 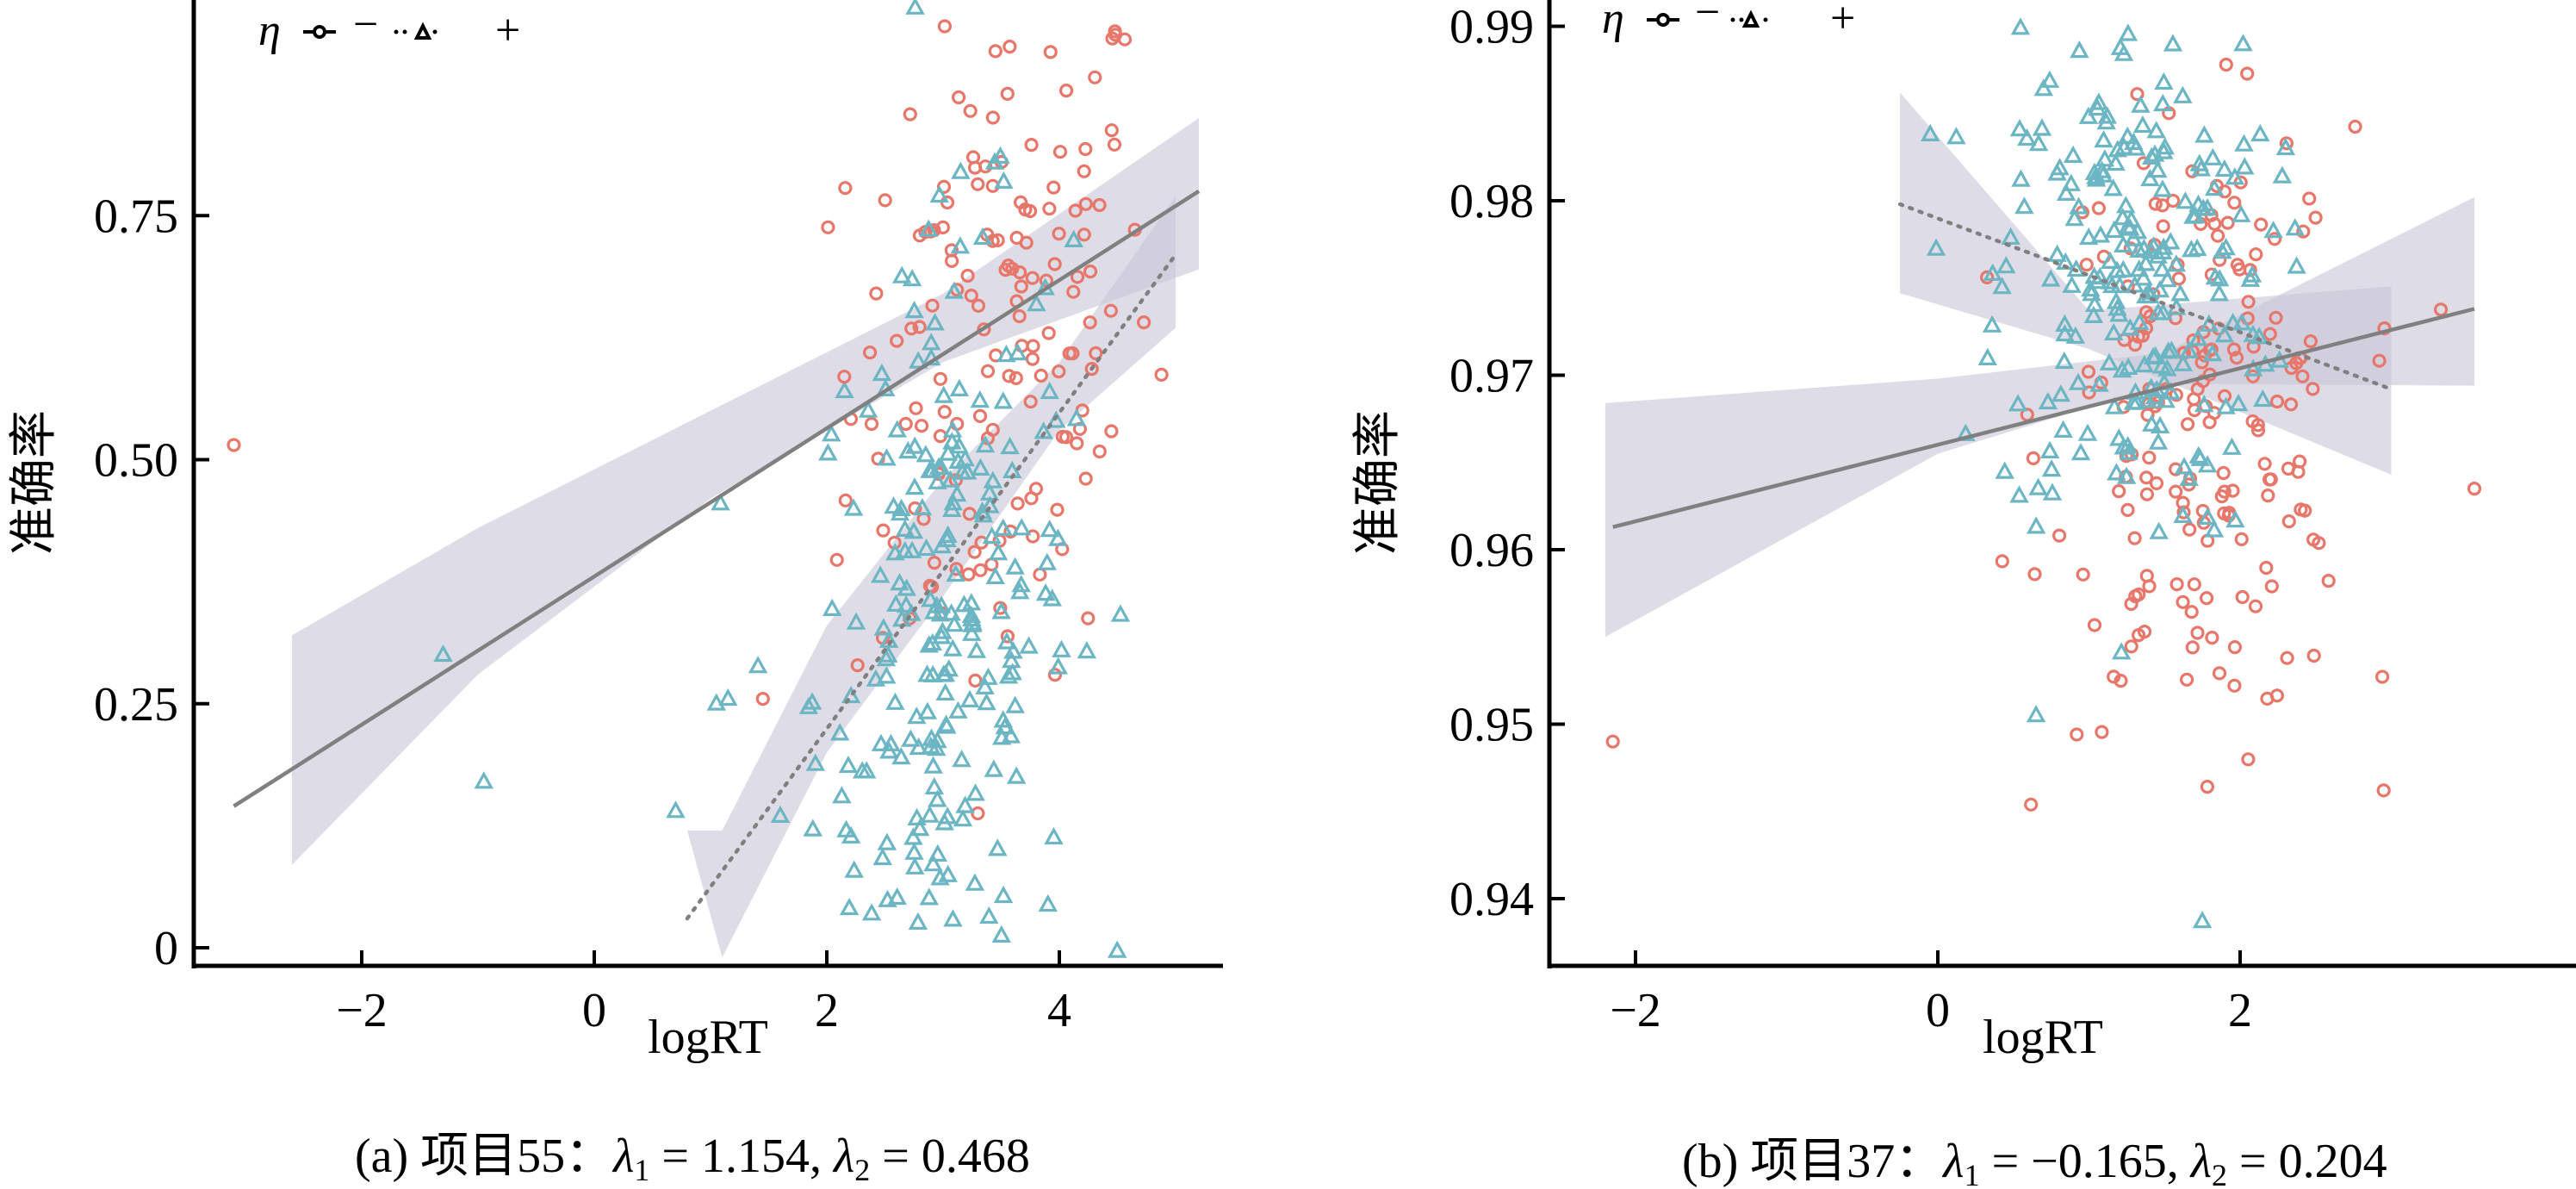 What do you see at coordinates (362, 1010) in the screenshot?
I see `x-tick-label: −2` at bounding box center [362, 1010].